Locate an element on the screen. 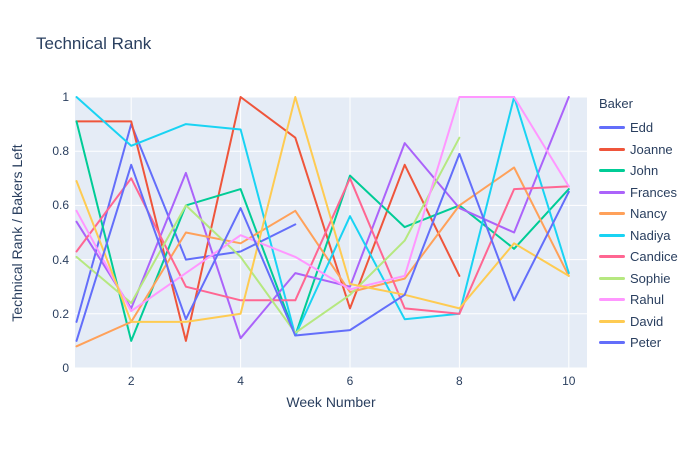 The height and width of the screenshot is (450, 700). legend-item-nancy: Nancy is located at coordinates (638, 214).